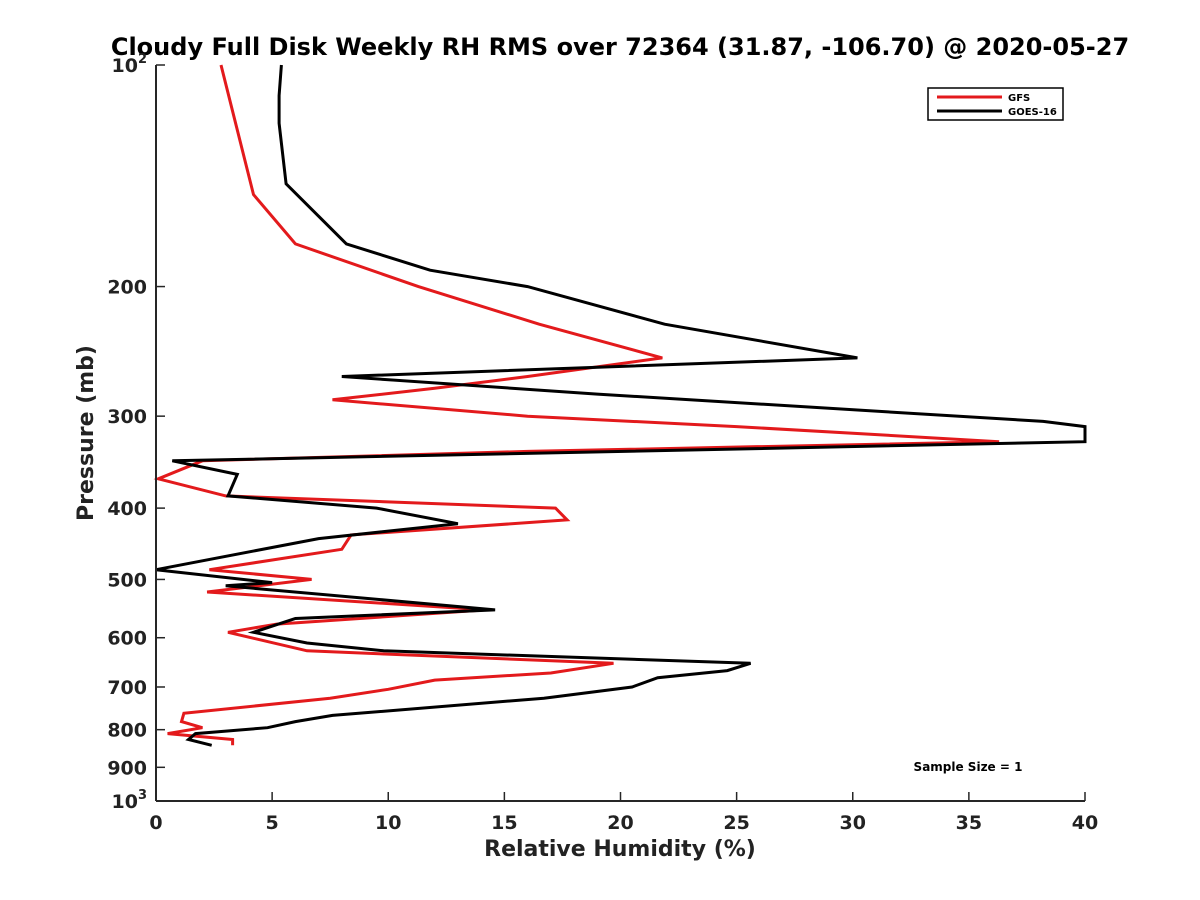 The width and height of the screenshot is (1200, 900). I want to click on x-tick-label: 20, so click(620, 823).